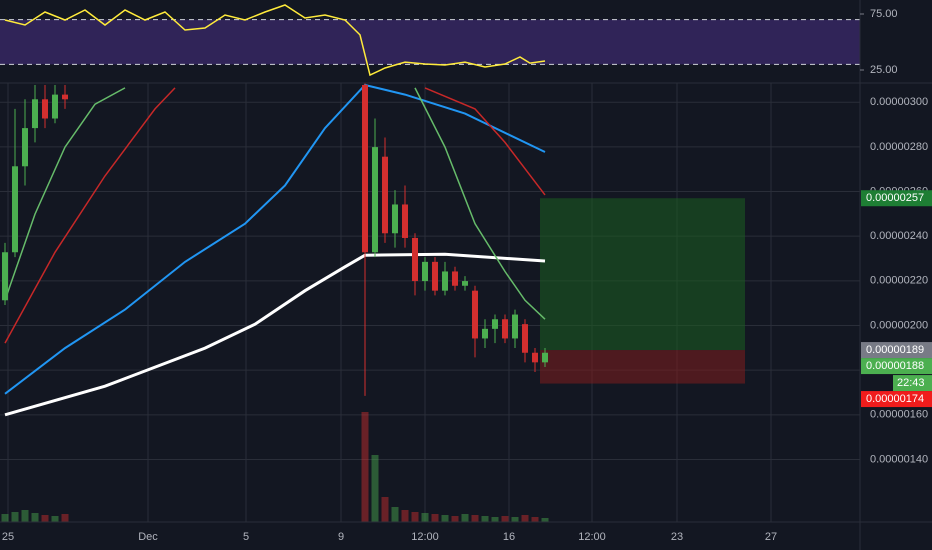  What do you see at coordinates (642, 367) in the screenshot?
I see `loss-zone` at bounding box center [642, 367].